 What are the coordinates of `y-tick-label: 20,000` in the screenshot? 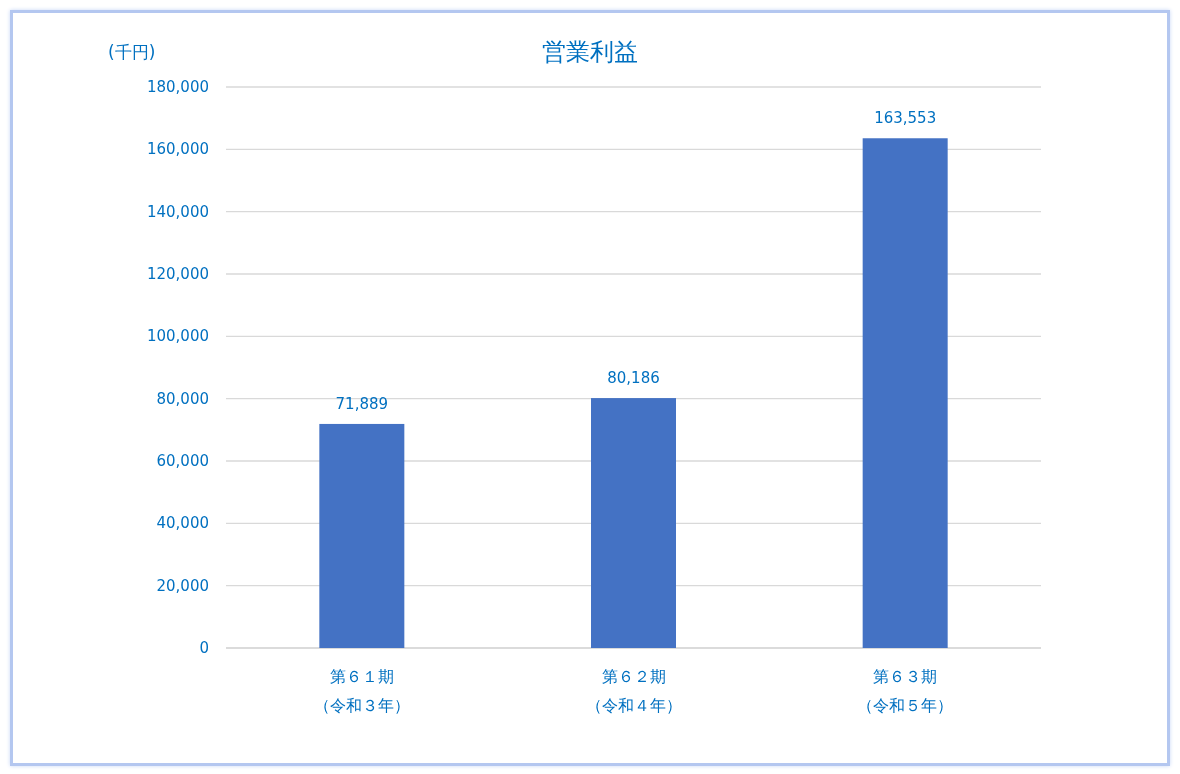 It's located at (182, 585).